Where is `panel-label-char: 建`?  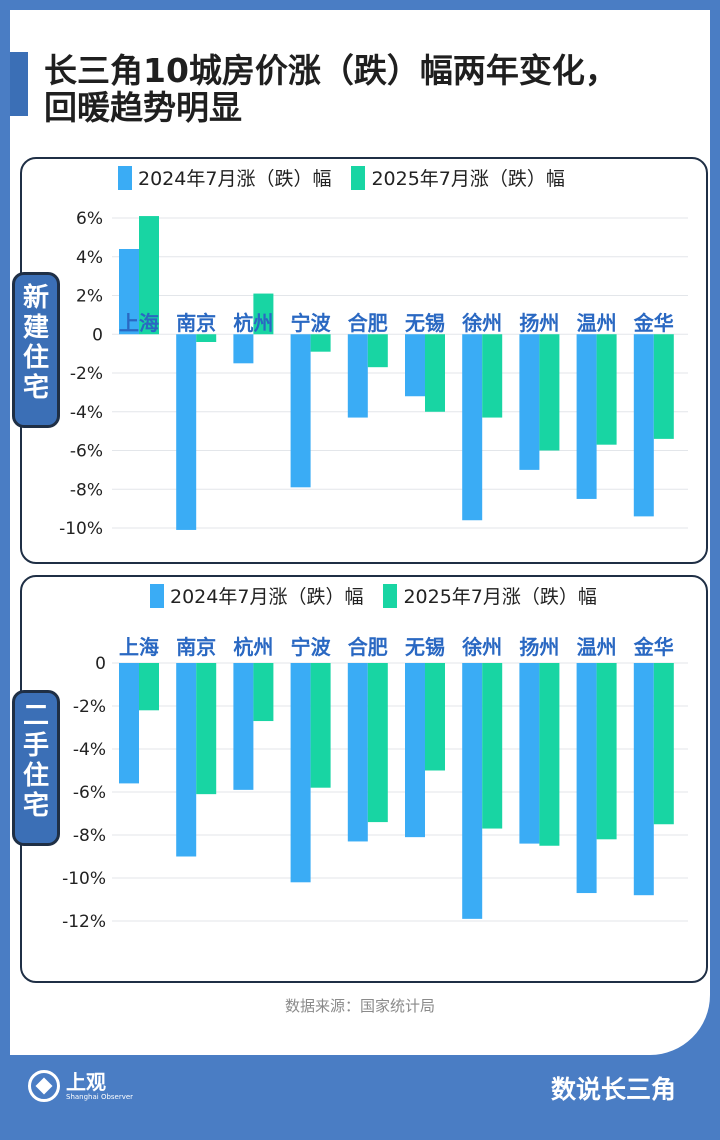 panel-label-char: 建 is located at coordinates (35, 328).